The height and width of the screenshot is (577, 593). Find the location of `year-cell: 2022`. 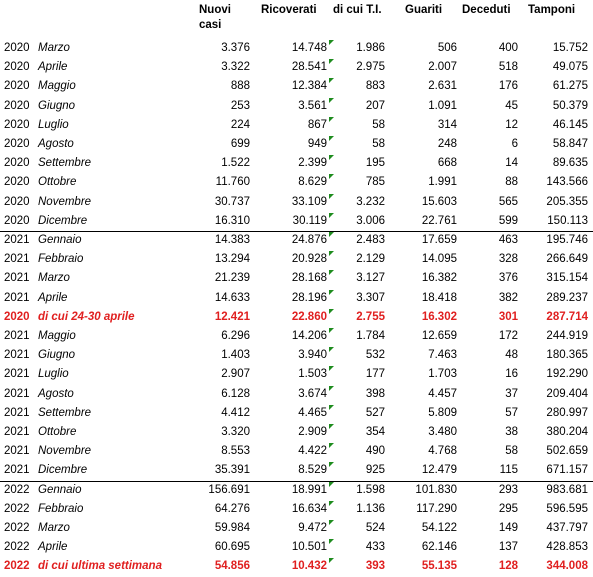

year-cell: 2022 is located at coordinates (17, 508).